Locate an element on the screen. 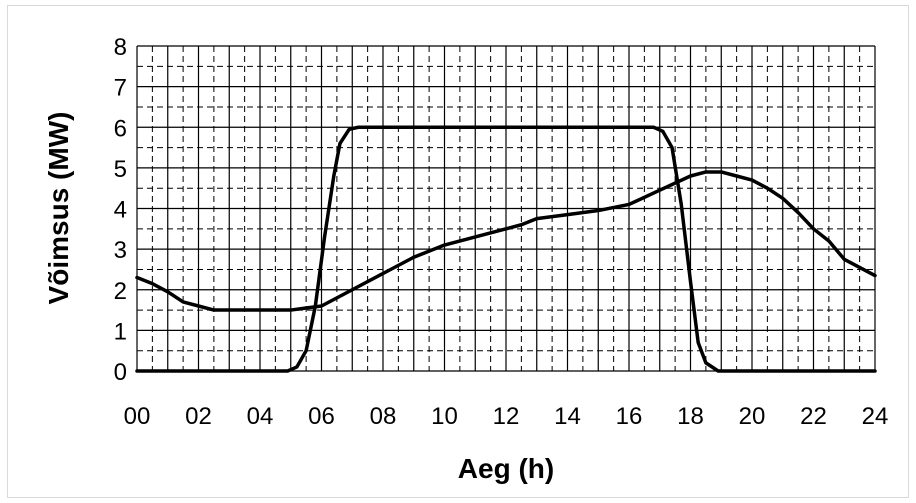  y-tick-label: 4 is located at coordinates (120, 210).